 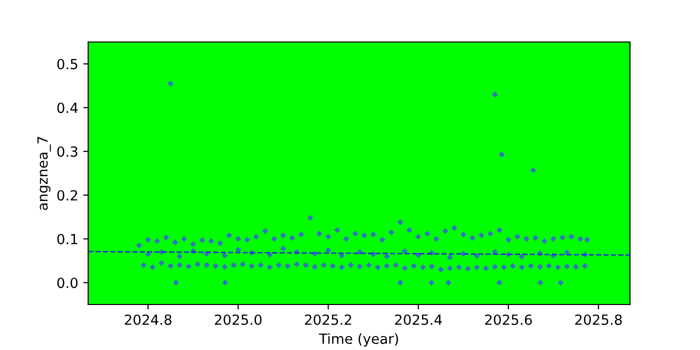 I want to click on y-axis-title: angznea_7, so click(x=44, y=173).